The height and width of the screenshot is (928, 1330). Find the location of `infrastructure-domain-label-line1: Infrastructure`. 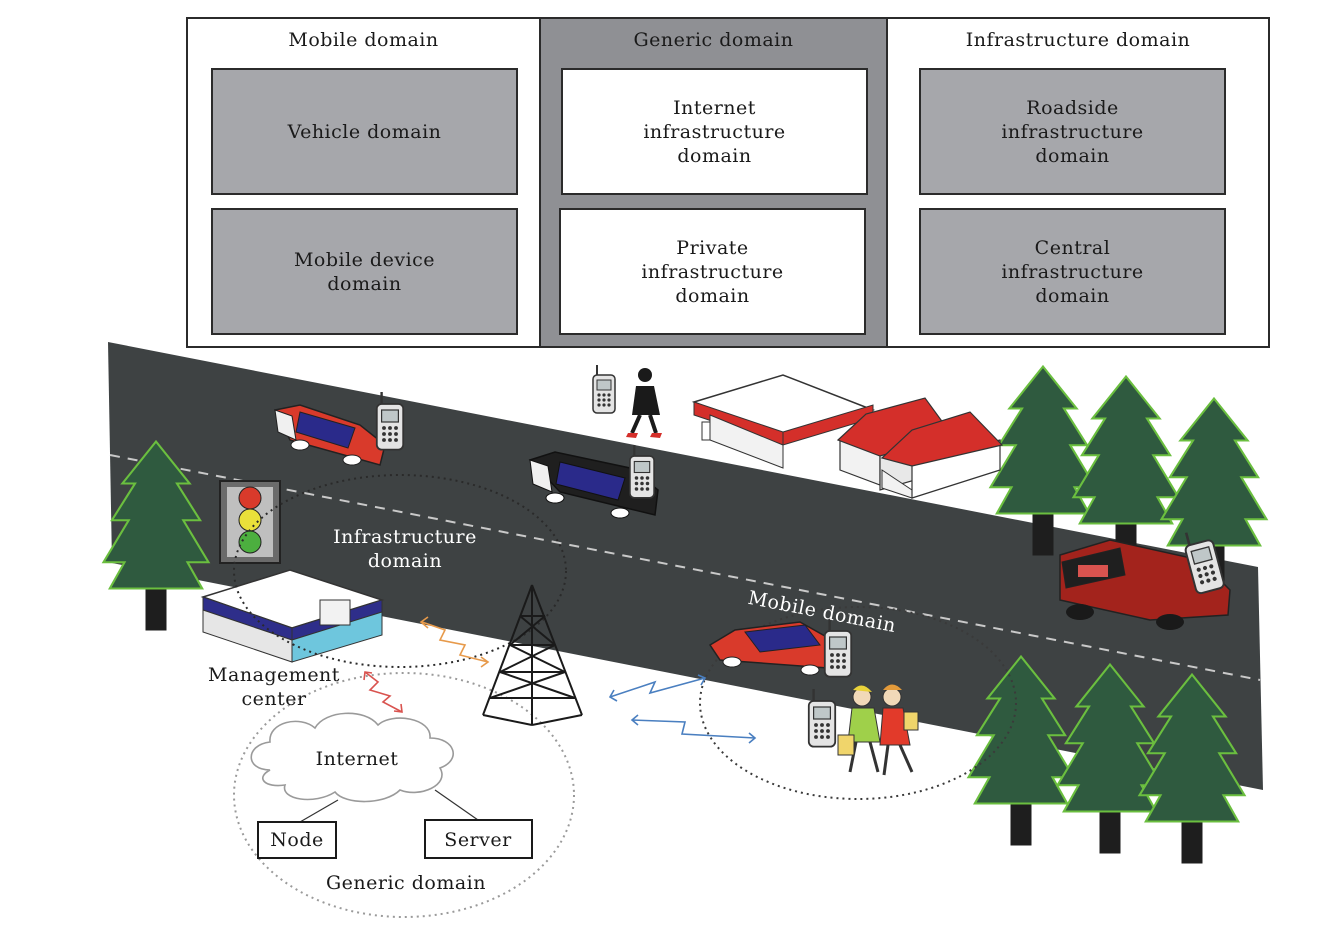

infrastructure-domain-label-line1: Infrastructure is located at coordinates (405, 537).